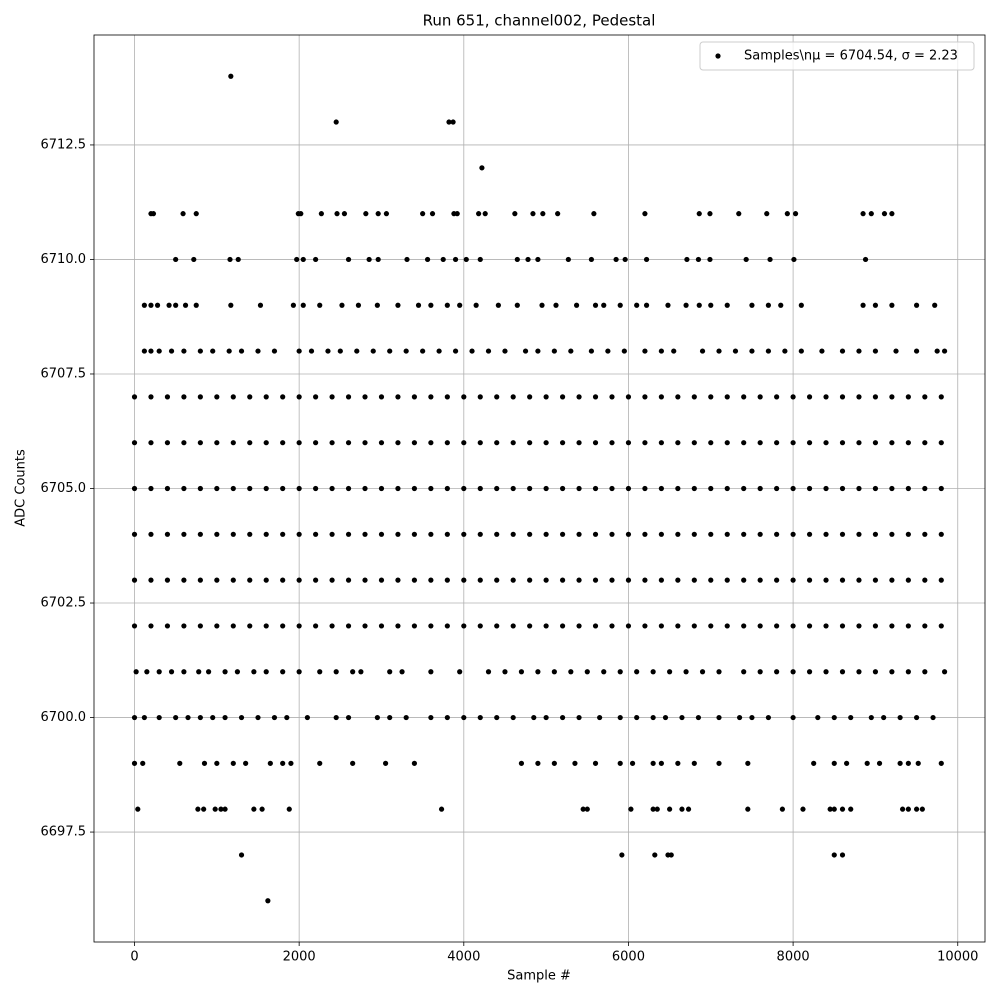 The image size is (1000, 1000). What do you see at coordinates (134, 957) in the screenshot?
I see `x-tick-label: 0` at bounding box center [134, 957].